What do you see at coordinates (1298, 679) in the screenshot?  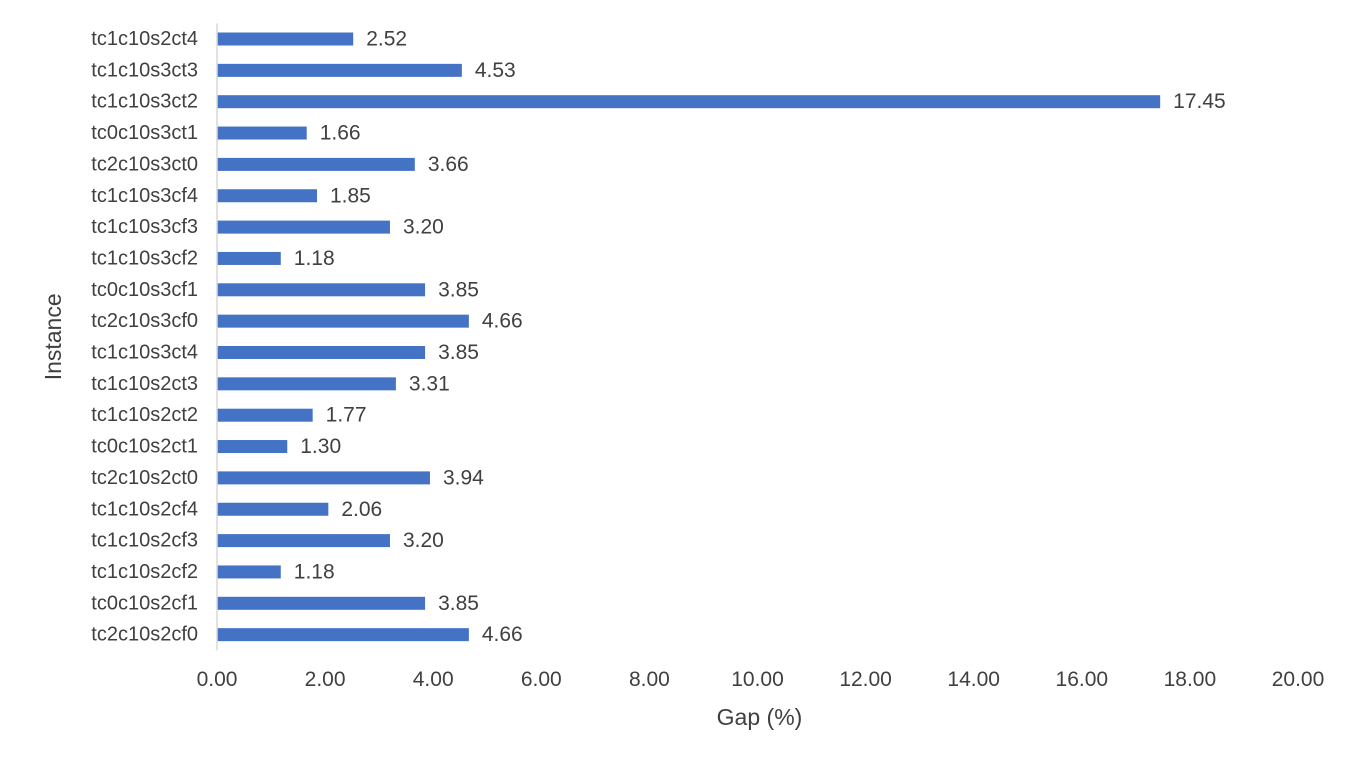 I see `x-tick-label: 20.00` at bounding box center [1298, 679].